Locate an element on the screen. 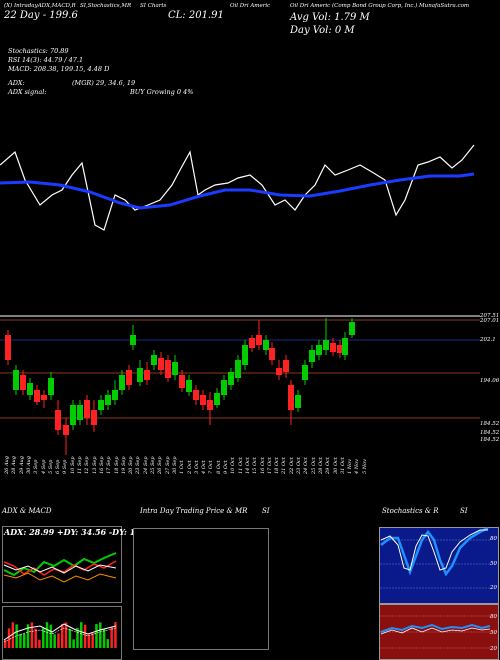 This screenshot has height=660, width=500. buy-signal: BUY Growing 0 4% is located at coordinates (162, 92).